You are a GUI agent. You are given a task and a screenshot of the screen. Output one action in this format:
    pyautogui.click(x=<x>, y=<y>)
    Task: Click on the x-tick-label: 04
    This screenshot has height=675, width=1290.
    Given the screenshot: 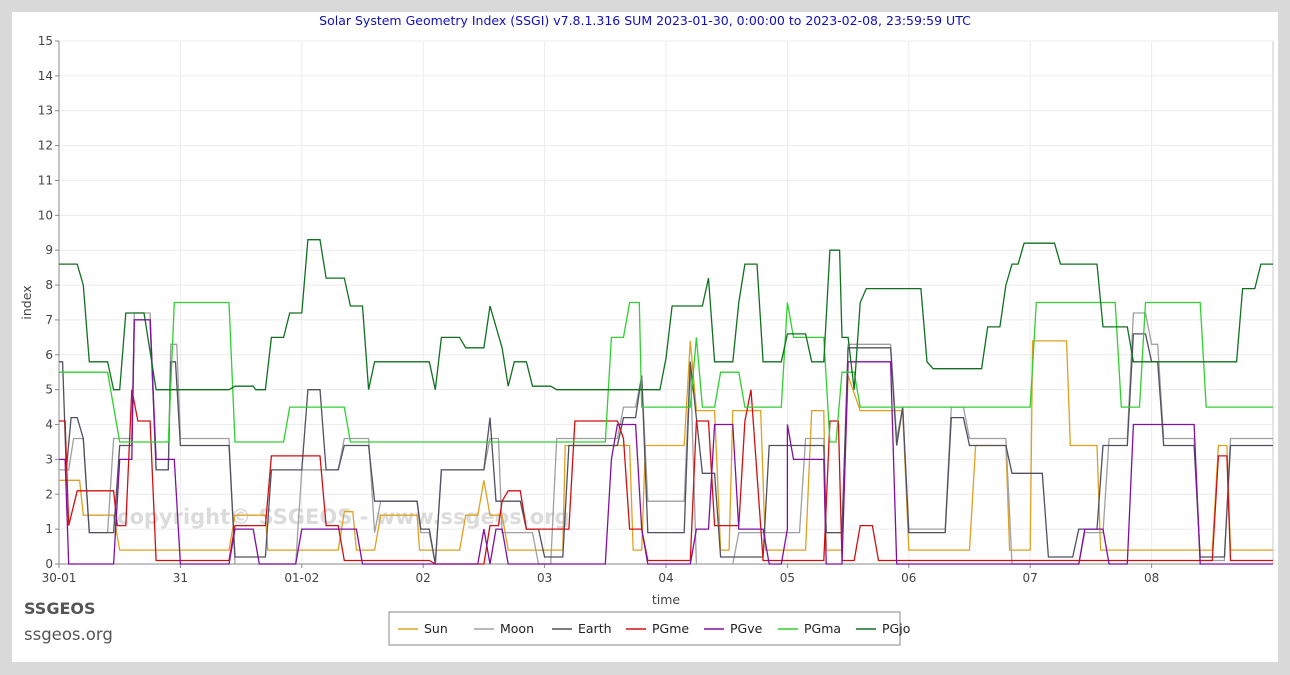 What is the action you would take?
    pyautogui.click(x=665, y=578)
    